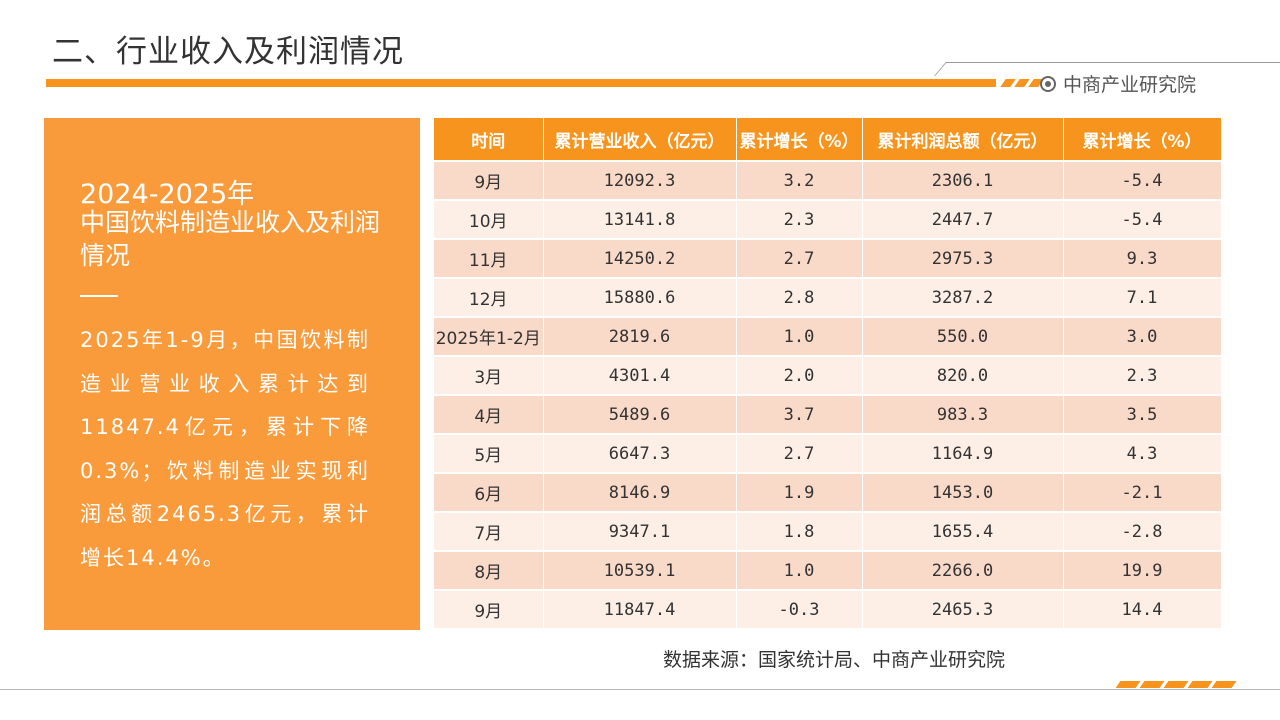 This screenshot has height=720, width=1280. I want to click on panel-divider, so click(99, 296).